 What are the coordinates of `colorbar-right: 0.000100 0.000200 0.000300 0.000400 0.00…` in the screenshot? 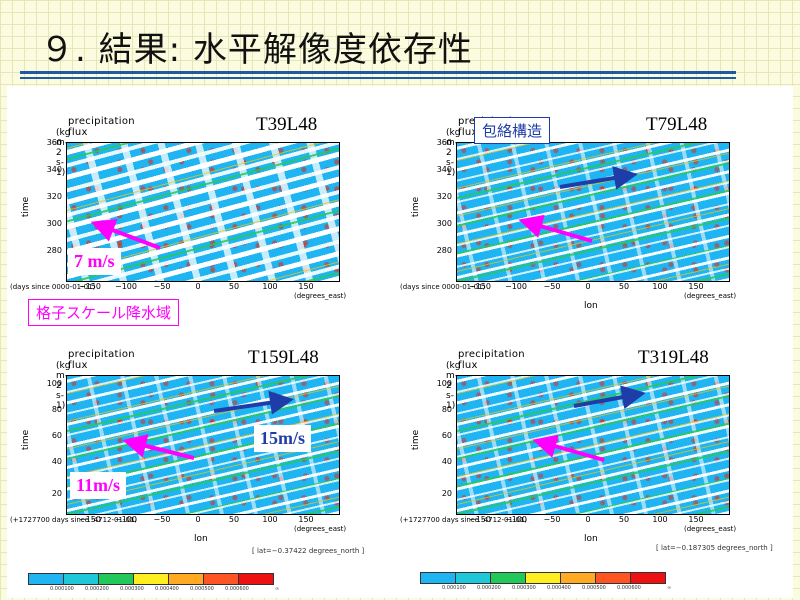 It's located at (545, 581).